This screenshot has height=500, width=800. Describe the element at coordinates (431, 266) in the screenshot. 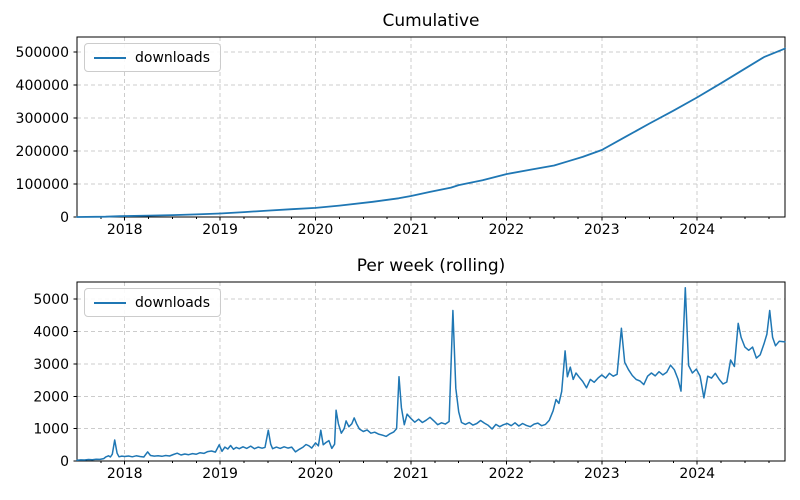

I see `per-week-chart-title: Per week (rolling)` at that location.